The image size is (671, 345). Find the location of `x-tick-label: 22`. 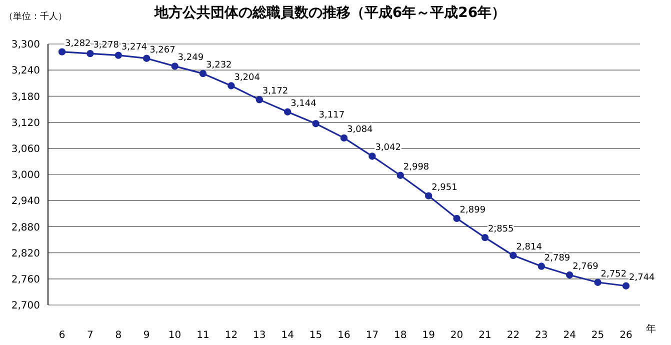

x-tick-label: 22 is located at coordinates (513, 336).